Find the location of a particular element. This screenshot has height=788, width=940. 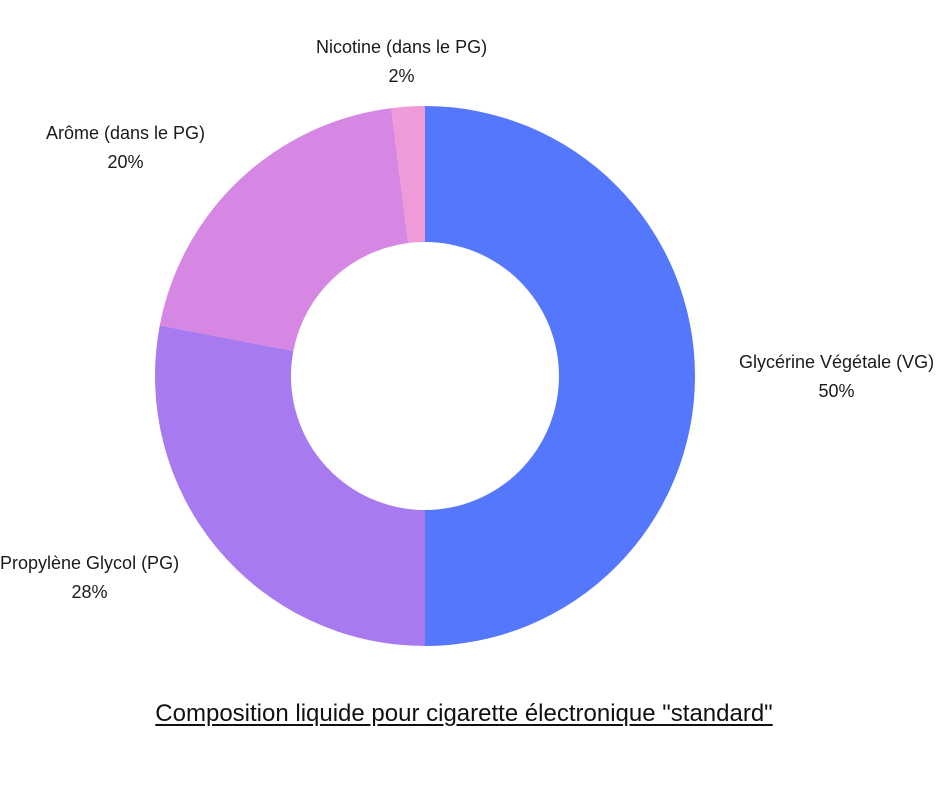

slice-label-vg-name: Glycérine Végétale (VG) is located at coordinates (837, 362).